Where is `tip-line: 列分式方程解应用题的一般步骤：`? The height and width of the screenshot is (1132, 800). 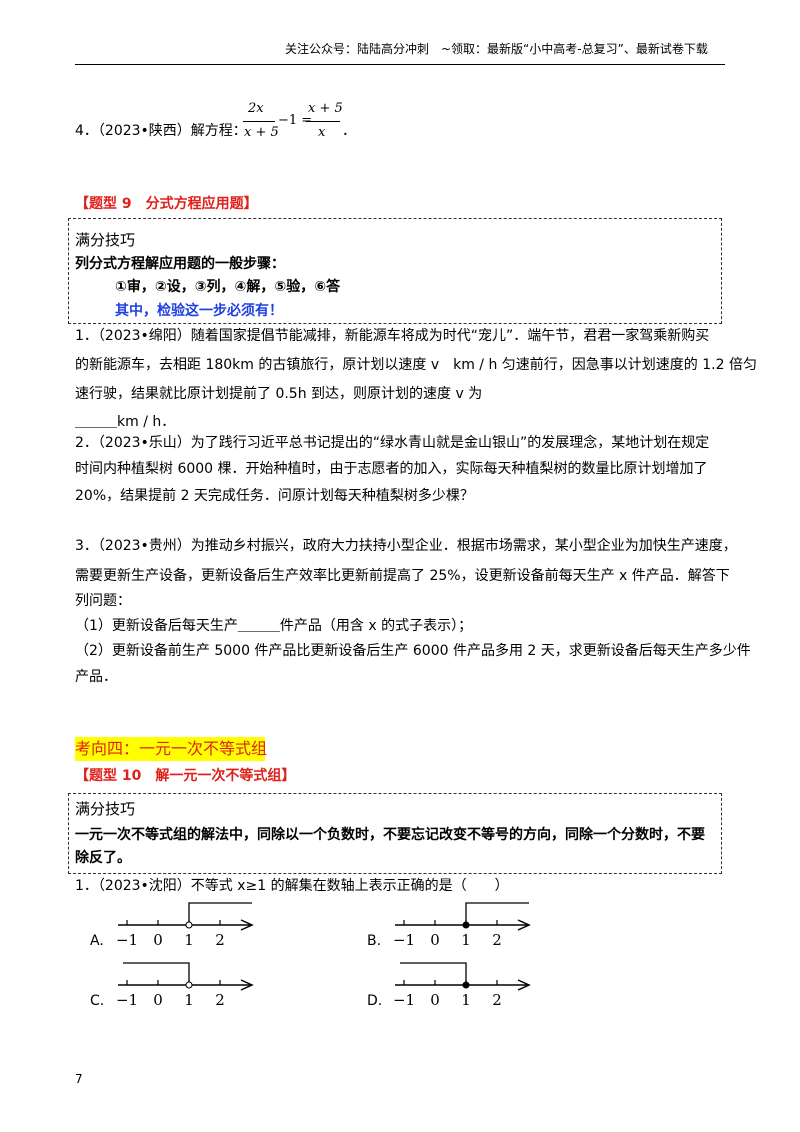 tip-line: 列分式方程解应用题的一般步骤： is located at coordinates (180, 264).